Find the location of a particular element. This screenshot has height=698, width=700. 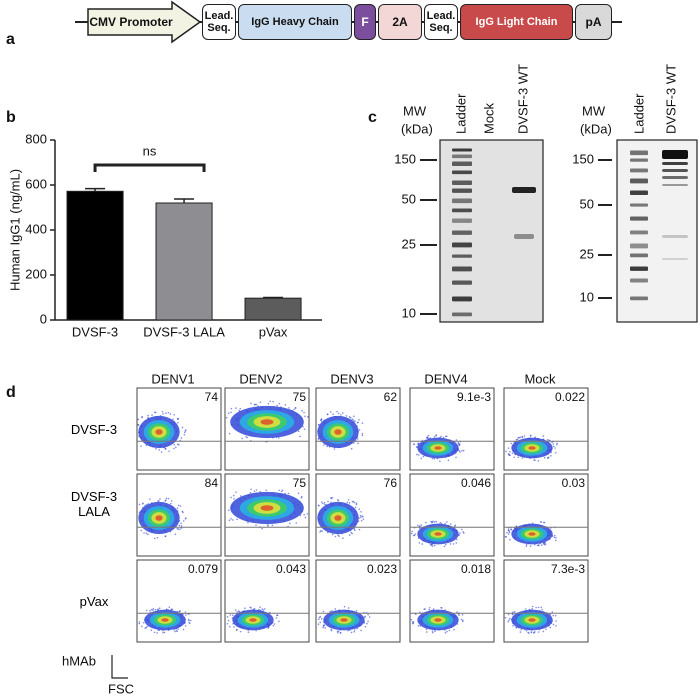

flow-plot is located at coordinates (546, 601).